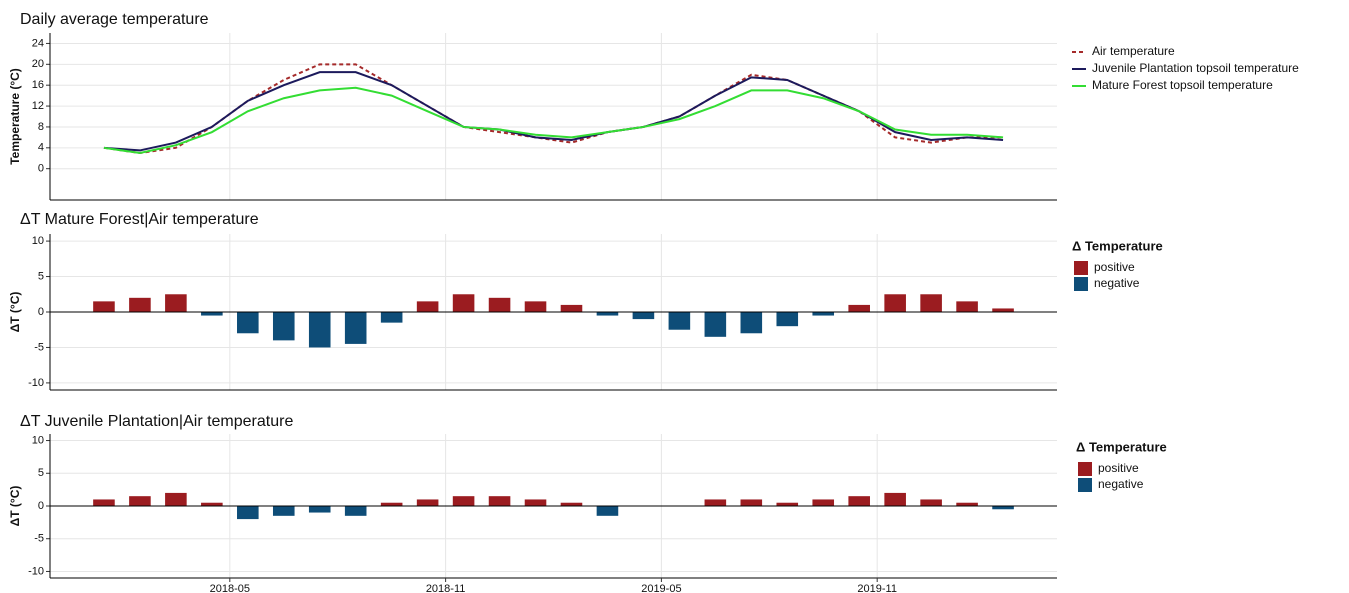 This screenshot has width=1349, height=593. I want to click on y-tick-label: 16, so click(38, 85).